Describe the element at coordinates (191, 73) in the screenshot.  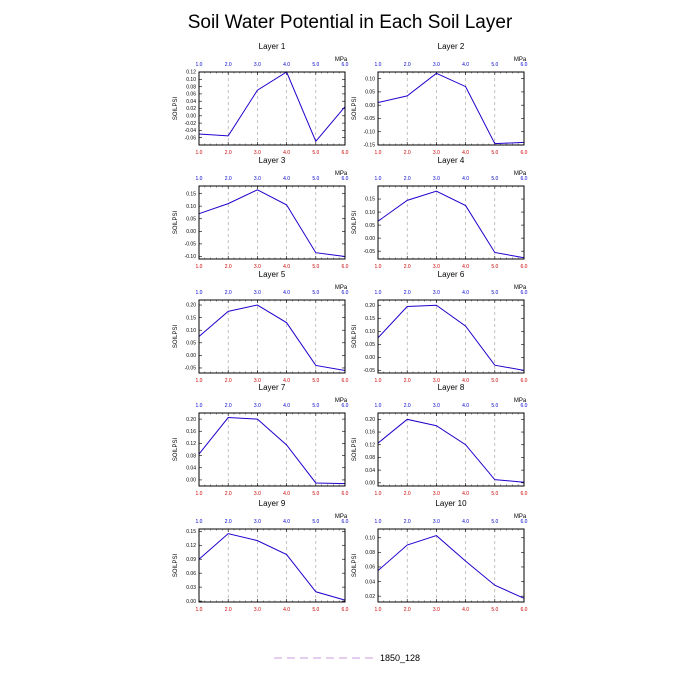
I see `y-tick-label: 0.12` at that location.